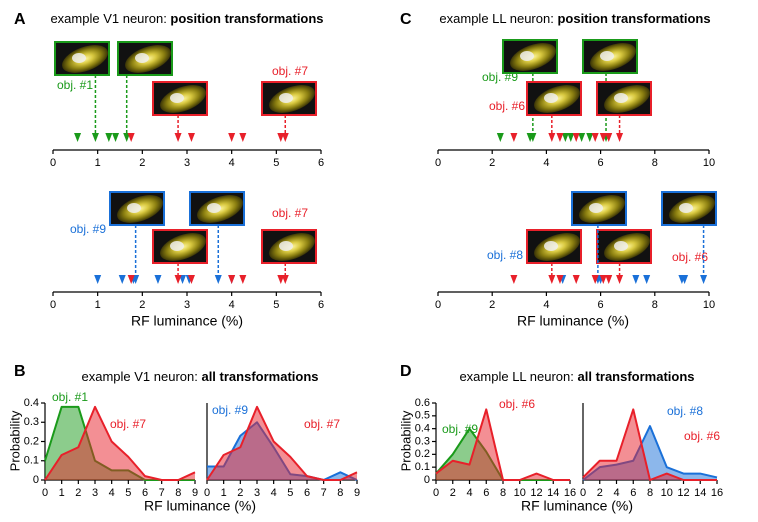  I want to click on x-tick-label: 1, so click(62, 493).